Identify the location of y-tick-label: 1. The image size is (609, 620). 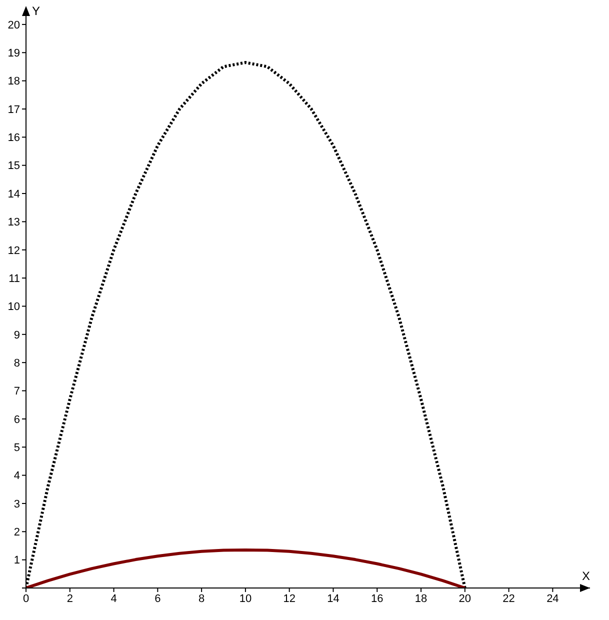
(17, 560).